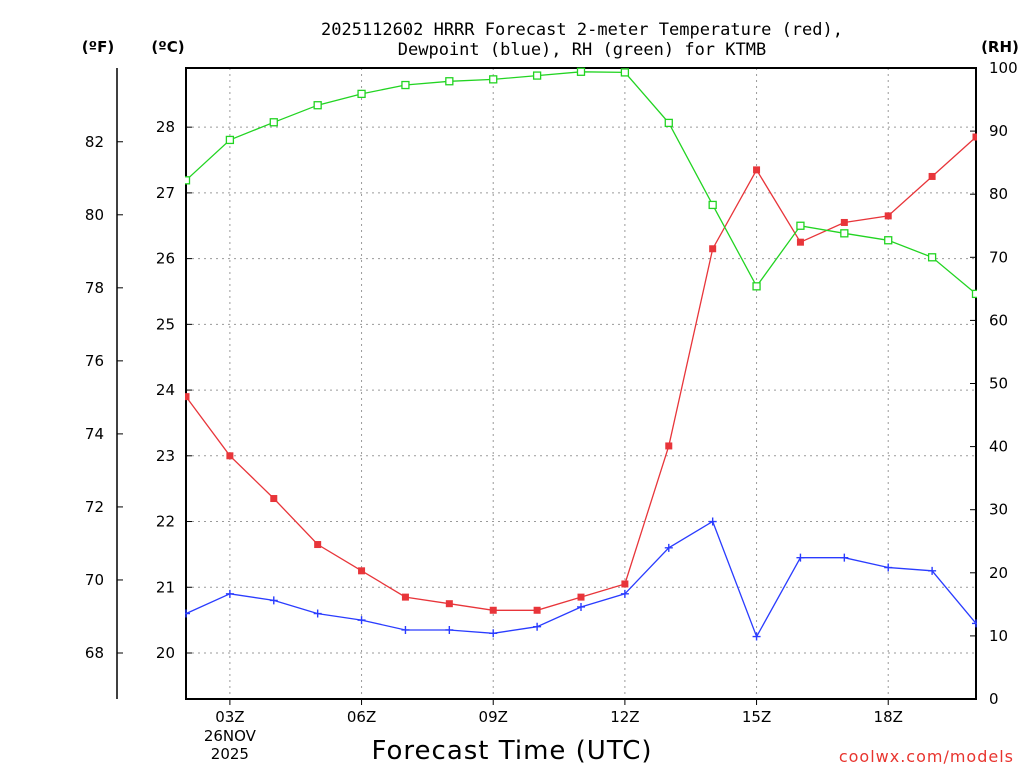 The height and width of the screenshot is (768, 1024). What do you see at coordinates (230, 736) in the screenshot?
I see `x-tick-date-label: 26NOV` at bounding box center [230, 736].